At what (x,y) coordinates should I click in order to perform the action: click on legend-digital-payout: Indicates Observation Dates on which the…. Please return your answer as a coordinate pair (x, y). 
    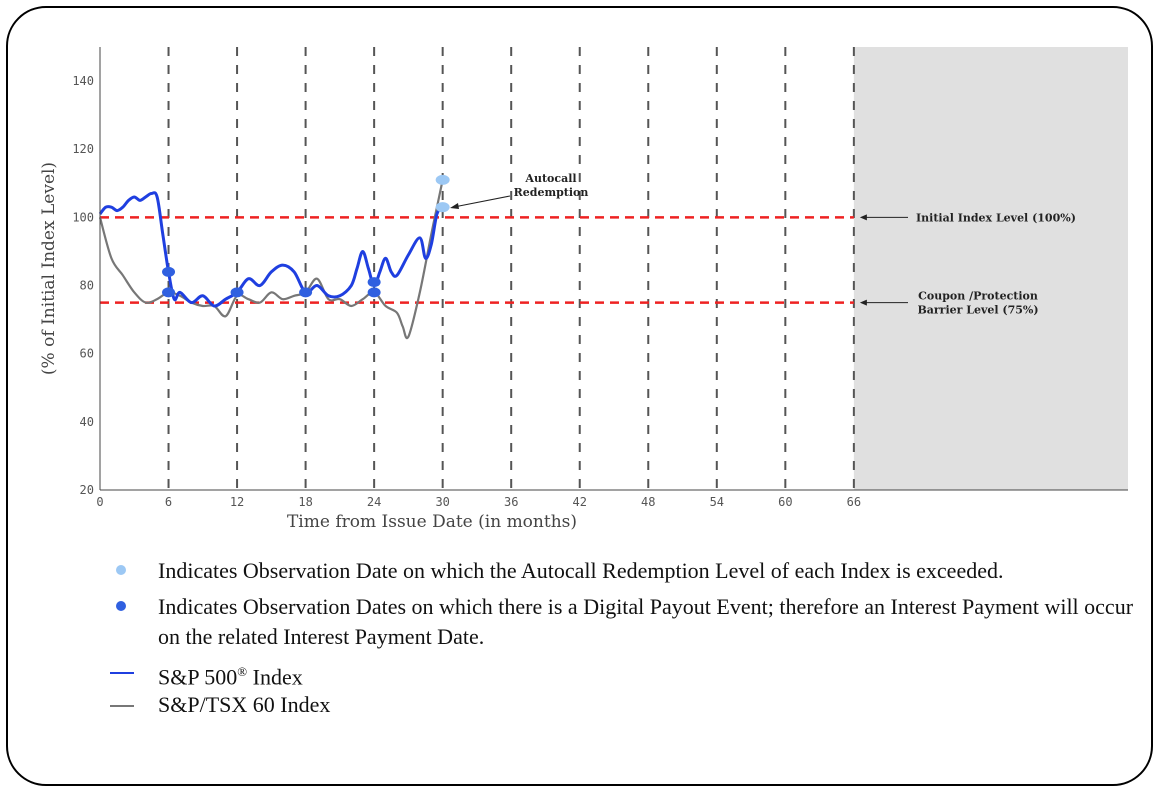
    Looking at the image, I should click on (625, 622).